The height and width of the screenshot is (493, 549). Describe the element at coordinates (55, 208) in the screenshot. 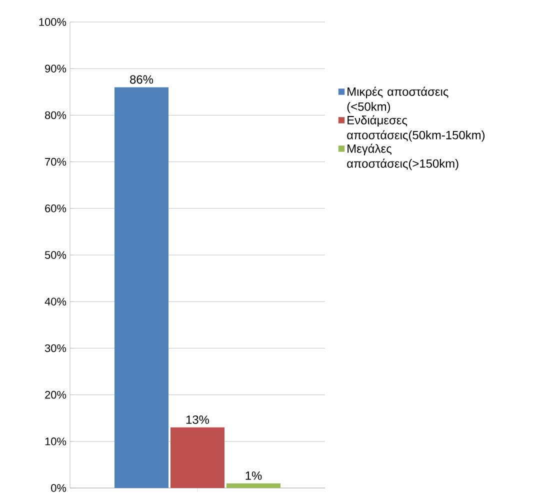

I see `y-tick-label: 60%` at that location.